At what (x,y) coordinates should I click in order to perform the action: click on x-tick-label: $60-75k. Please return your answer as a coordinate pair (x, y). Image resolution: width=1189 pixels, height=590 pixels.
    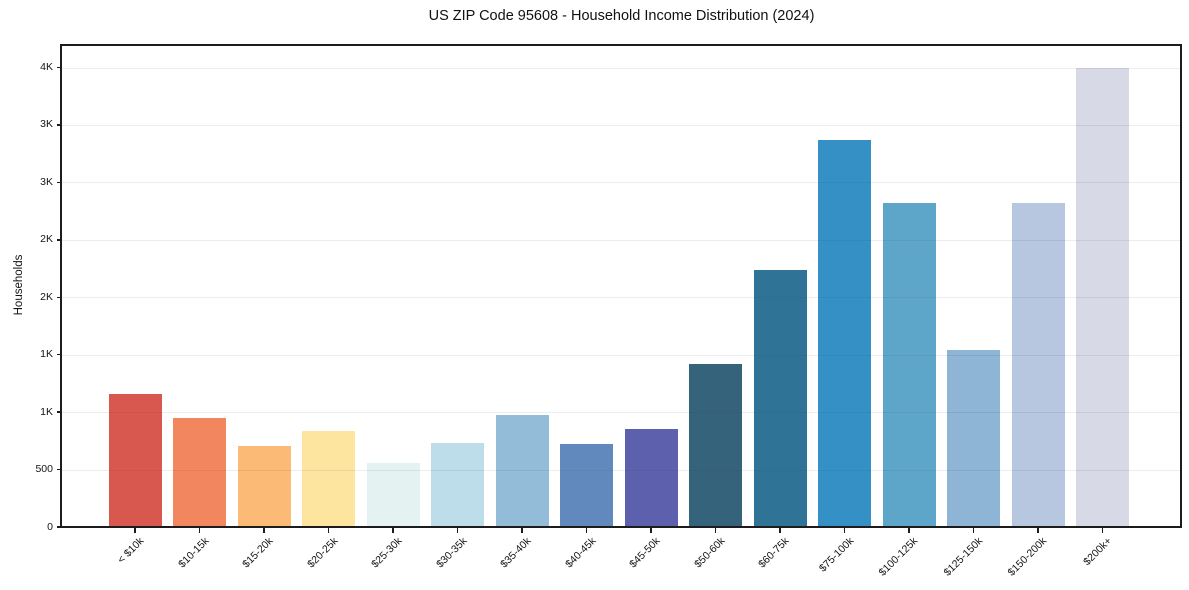
    Looking at the image, I should click on (774, 553).